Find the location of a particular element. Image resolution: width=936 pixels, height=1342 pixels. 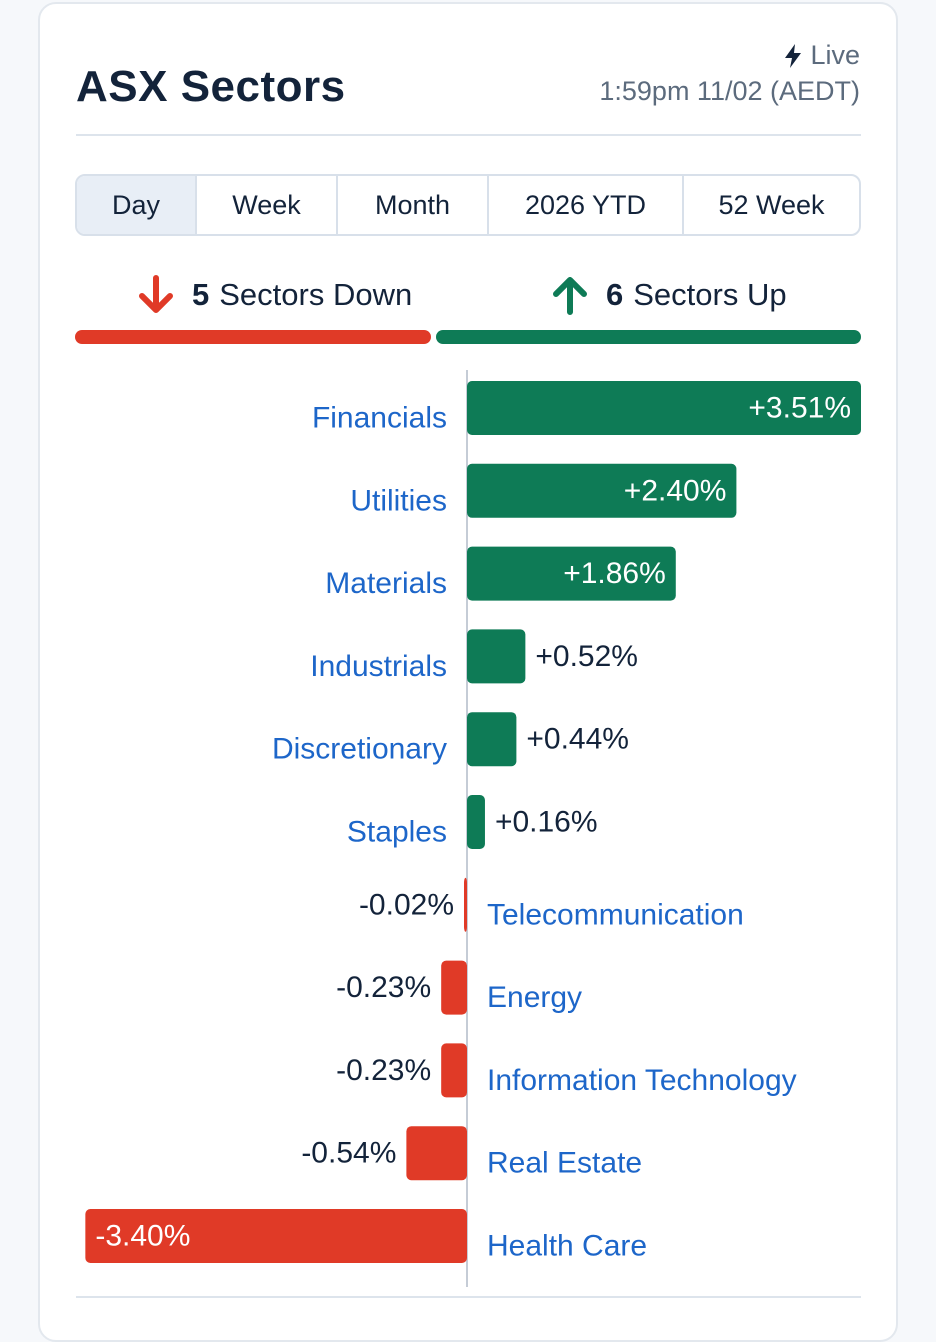

tab-2026-ytd: 2026 YTD is located at coordinates (586, 205).